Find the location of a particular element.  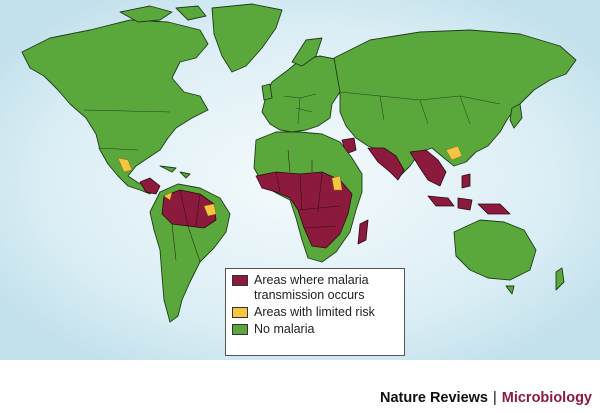

legend-label-transmission: Areas where malaria transmission occurs is located at coordinates (311, 287).